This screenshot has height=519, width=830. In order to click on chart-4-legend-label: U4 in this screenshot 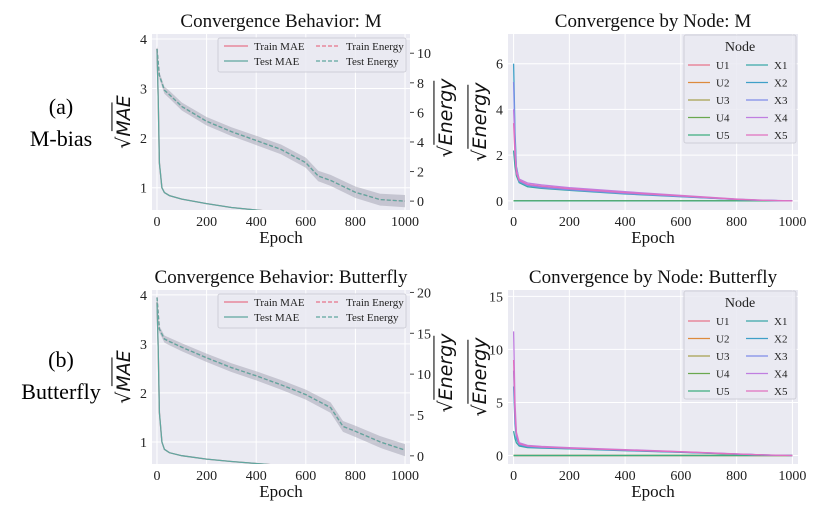, I will do `click(723, 375)`.